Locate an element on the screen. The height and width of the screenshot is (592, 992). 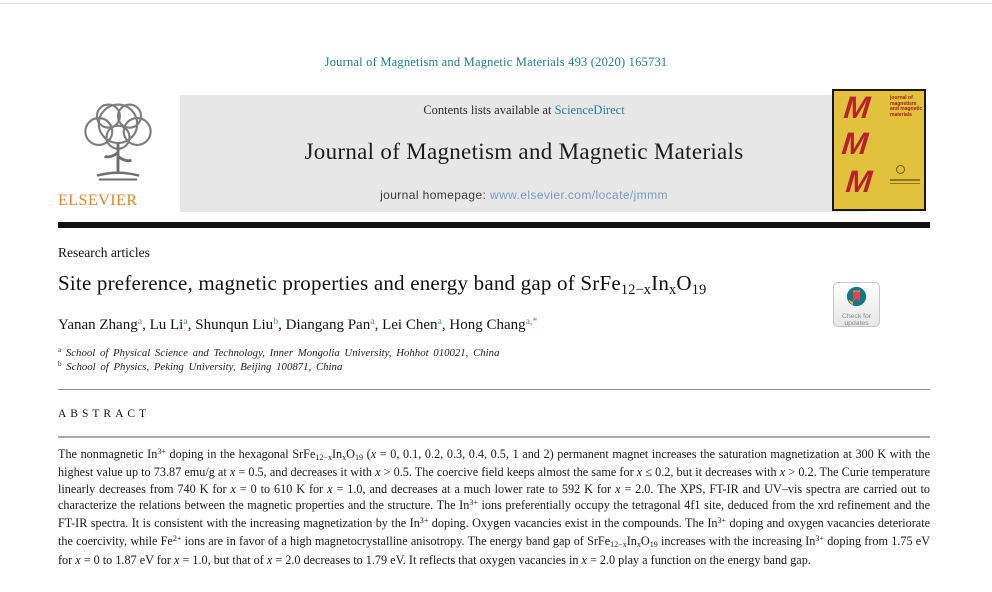
abstract-heading: ABSTRACT is located at coordinates (104, 414).